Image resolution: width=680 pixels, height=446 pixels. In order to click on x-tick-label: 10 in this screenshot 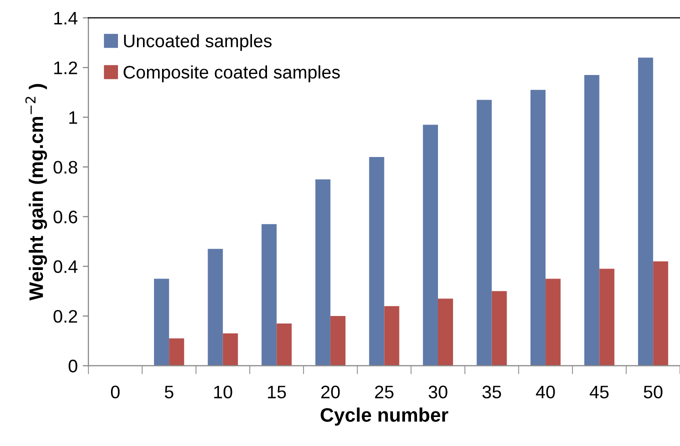, I will do `click(223, 392)`.